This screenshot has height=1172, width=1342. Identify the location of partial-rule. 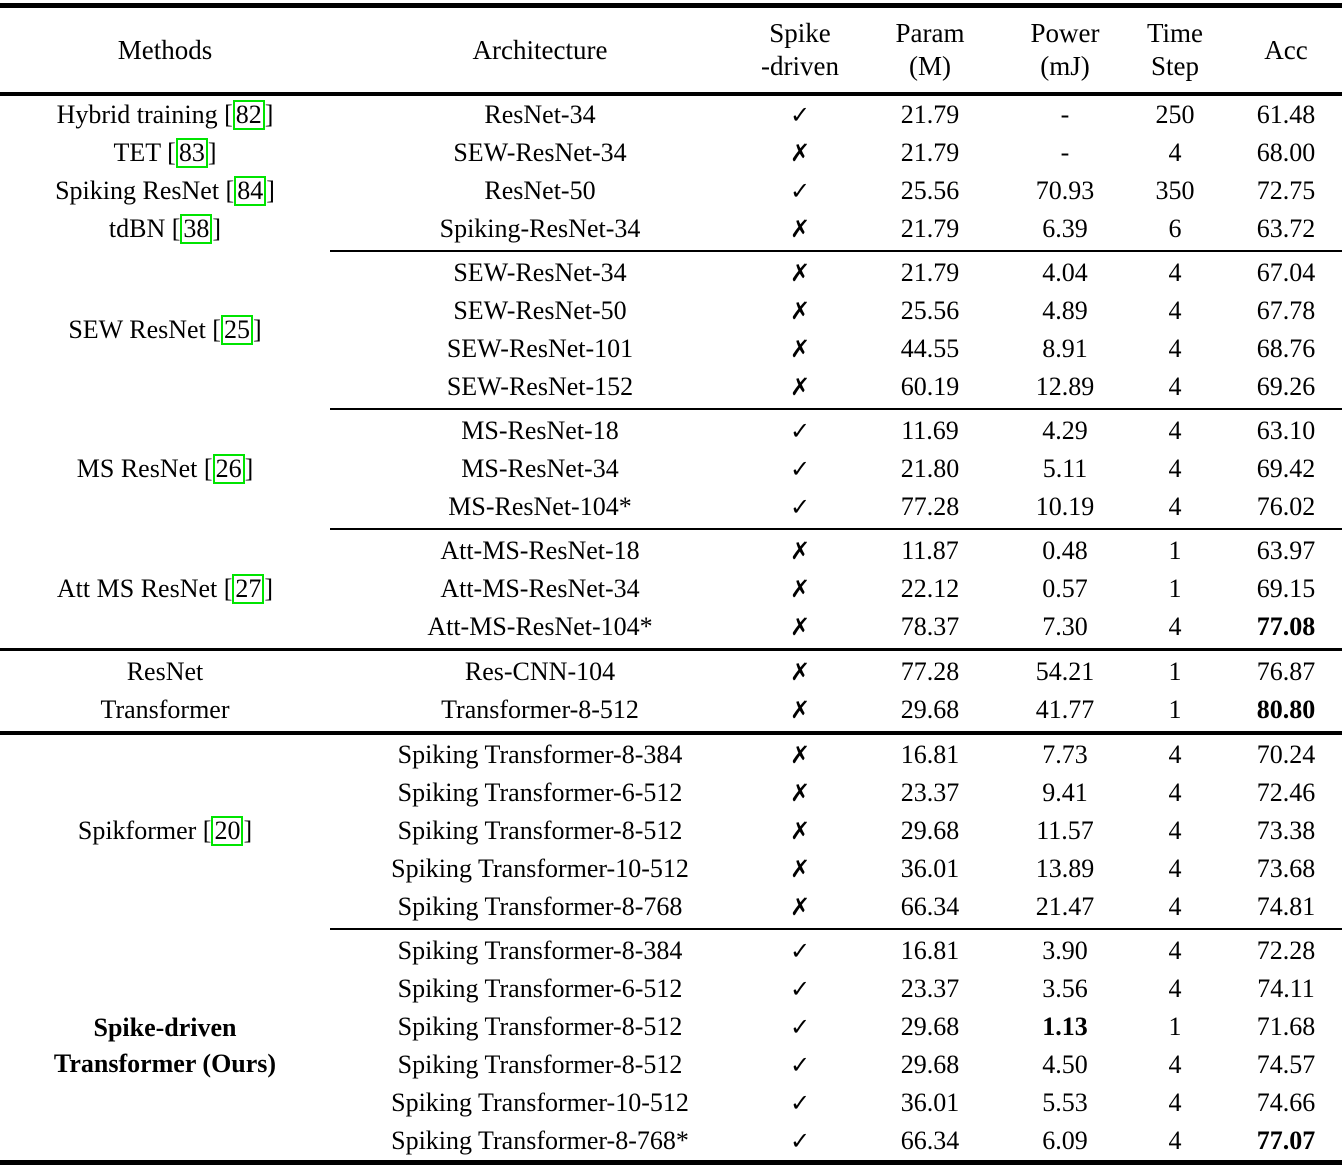
(836, 409).